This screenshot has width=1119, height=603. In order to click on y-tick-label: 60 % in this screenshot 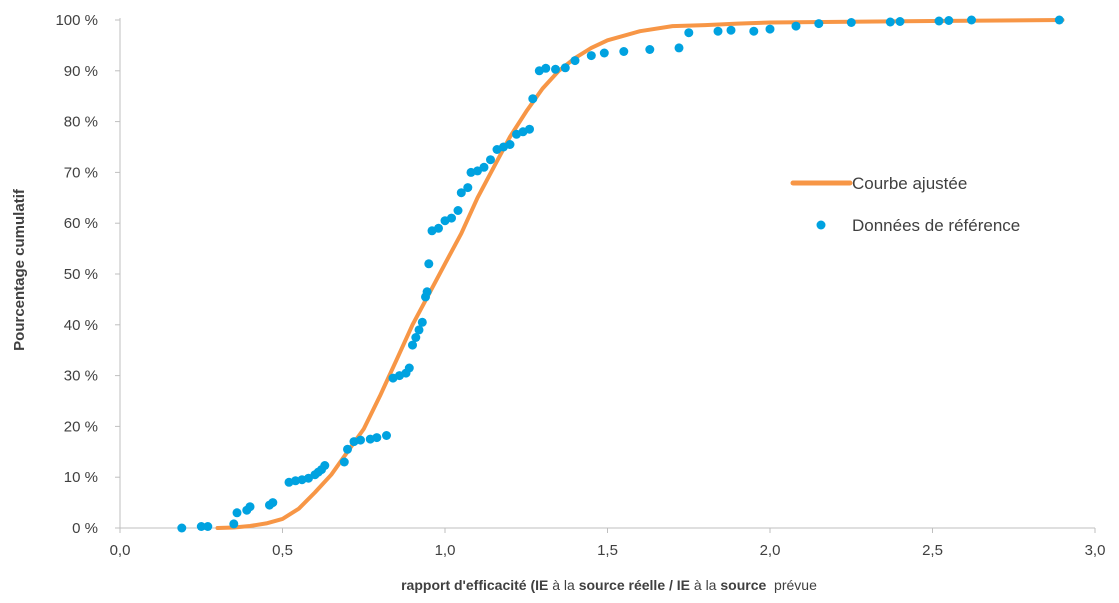, I will do `click(81, 223)`.